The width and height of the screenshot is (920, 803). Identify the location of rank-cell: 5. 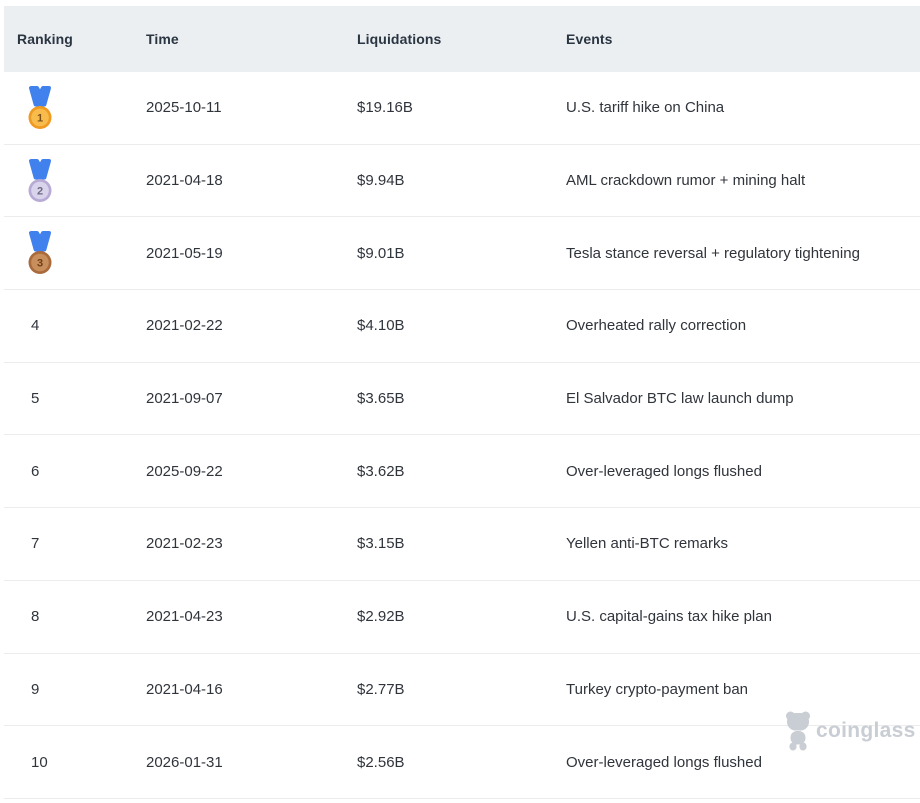
(81, 399).